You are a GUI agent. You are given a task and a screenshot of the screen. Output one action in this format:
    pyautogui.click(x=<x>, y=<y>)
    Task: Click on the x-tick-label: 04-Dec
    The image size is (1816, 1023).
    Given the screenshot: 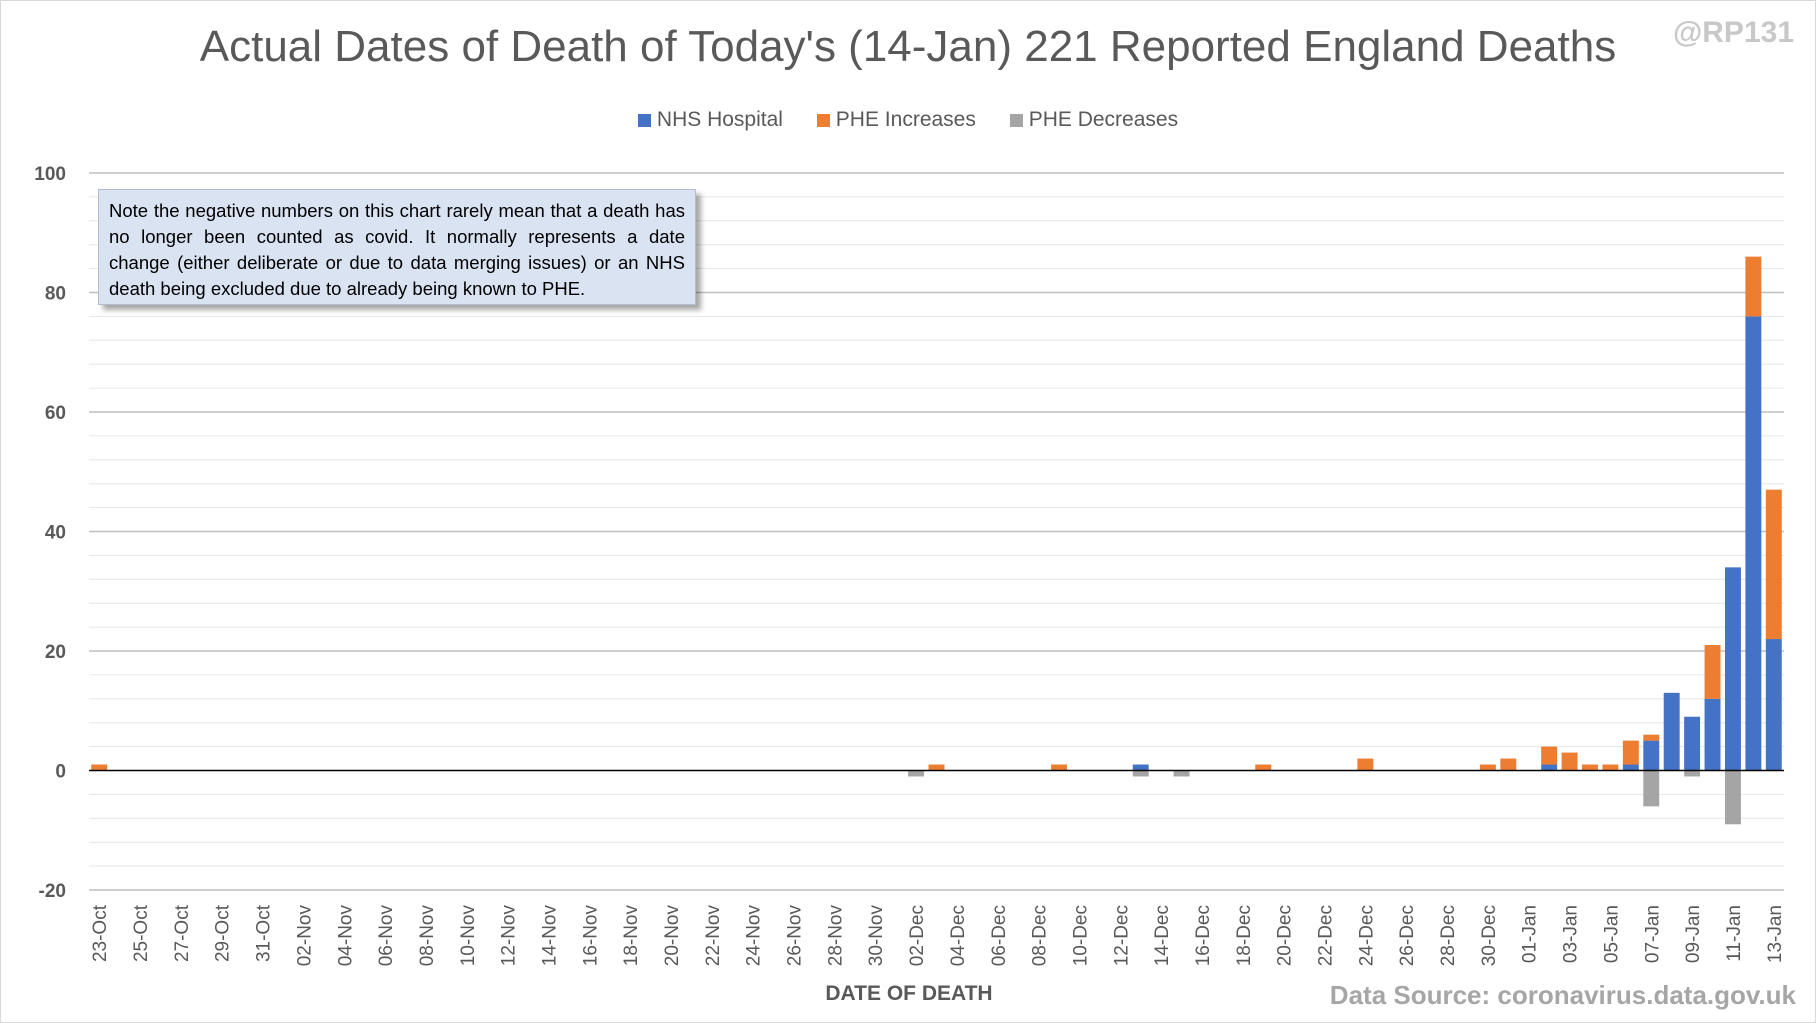 What is the action you would take?
    pyautogui.click(x=958, y=935)
    